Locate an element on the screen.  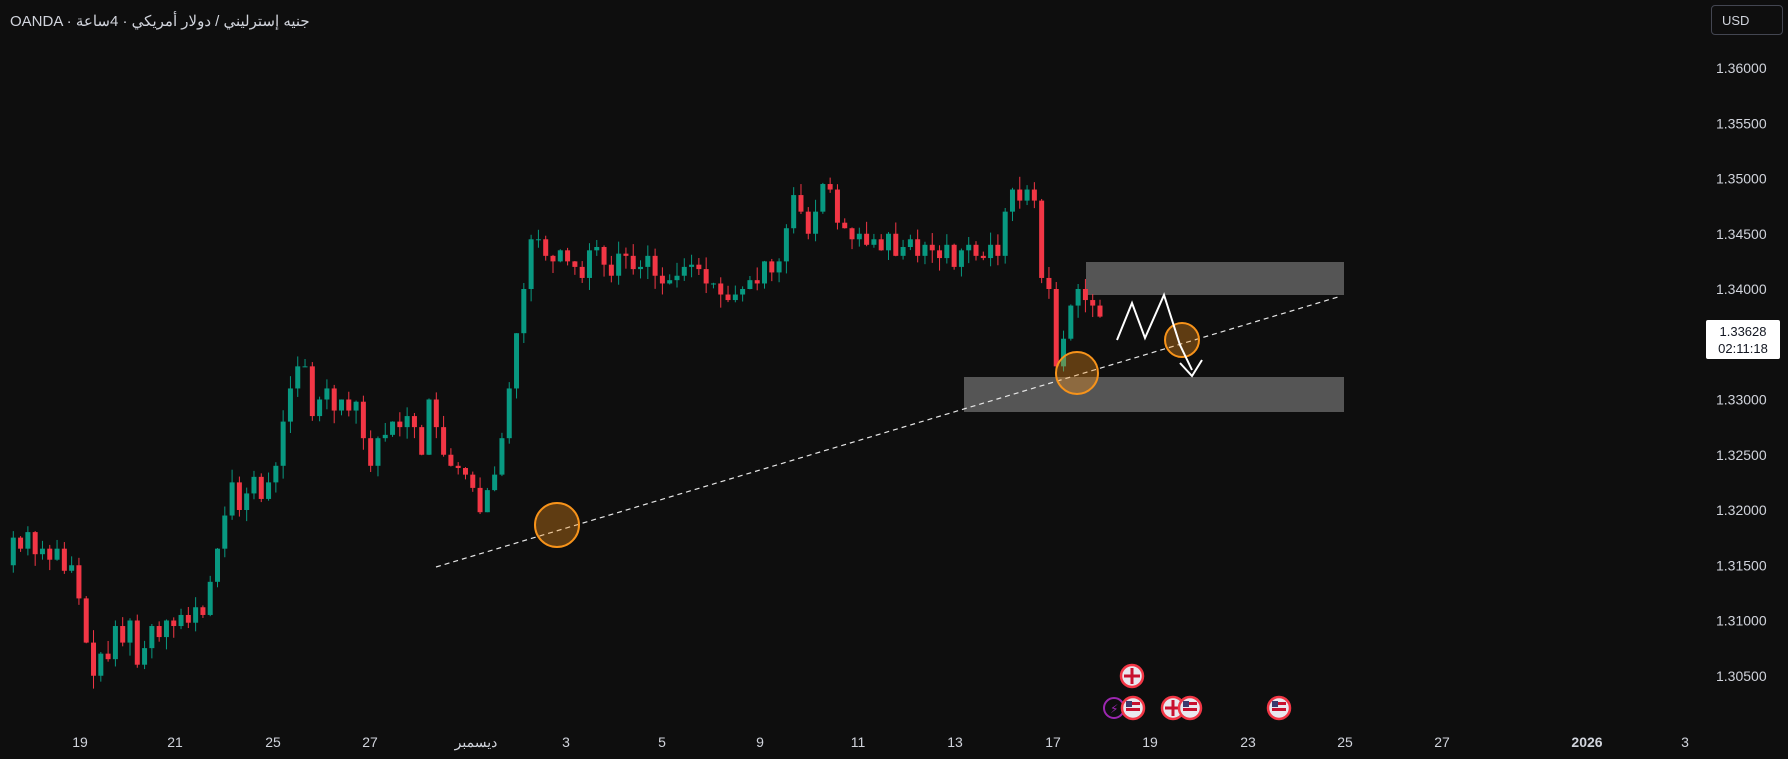
current-price-label: 1.33628 02:11:18 is located at coordinates (1743, 339).